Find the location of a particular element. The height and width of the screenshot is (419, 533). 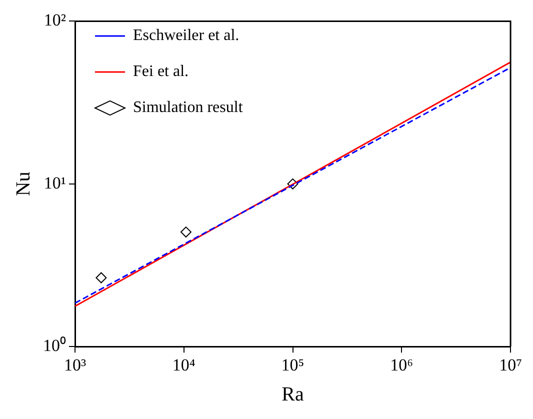

y-tick-label: 10⁰ is located at coordinates (54, 346).